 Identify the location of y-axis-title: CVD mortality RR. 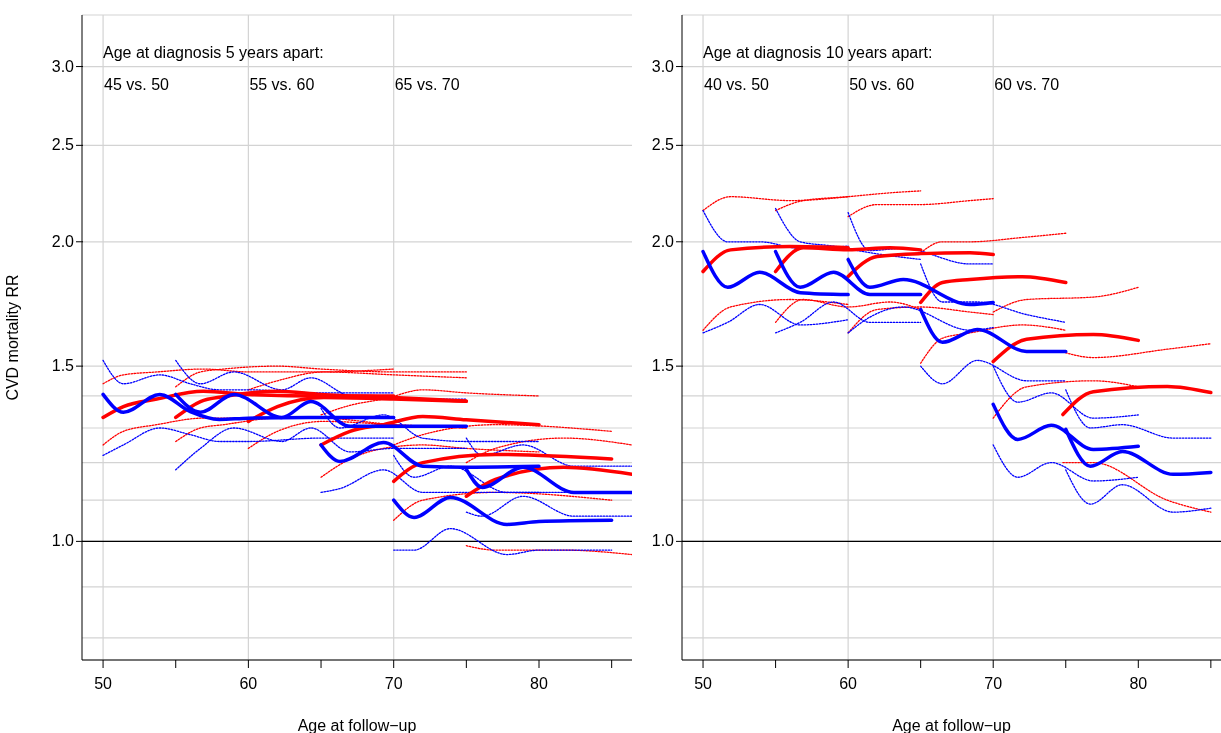
(12, 337).